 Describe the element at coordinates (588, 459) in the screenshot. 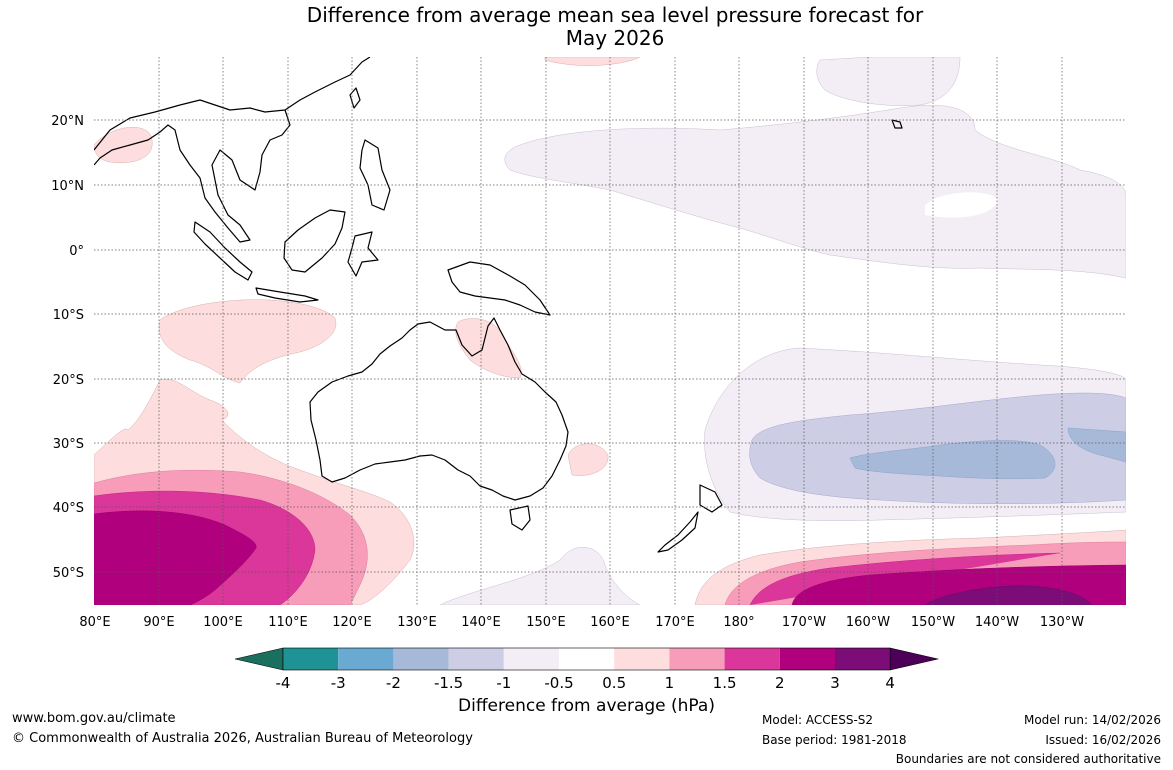

I see `anomaly-region-tasman` at that location.